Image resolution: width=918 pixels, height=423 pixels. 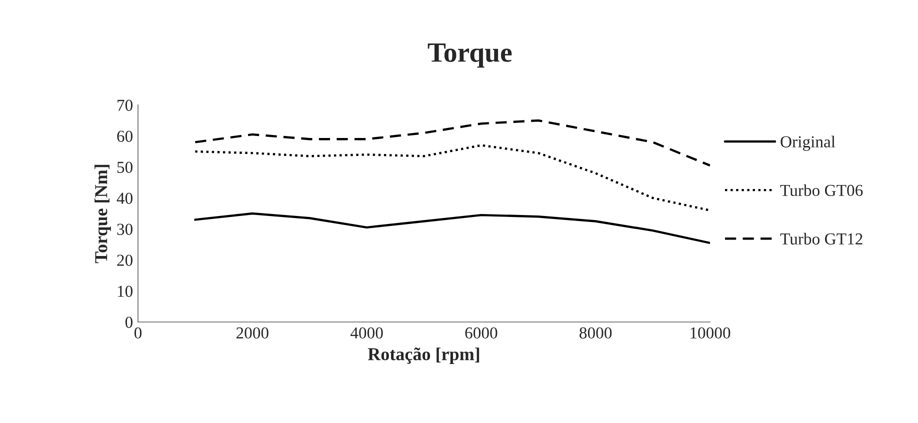 I want to click on y-tick-label: 40, so click(x=124, y=198).